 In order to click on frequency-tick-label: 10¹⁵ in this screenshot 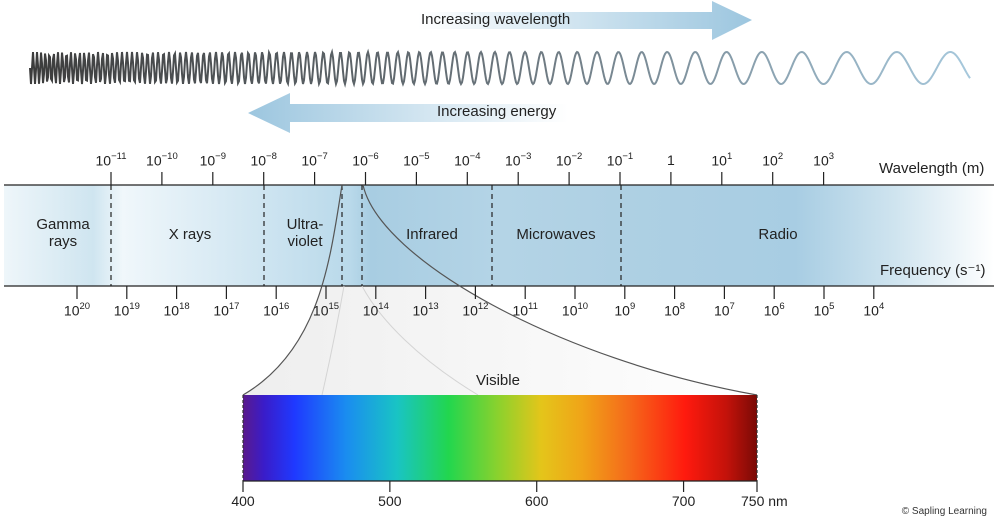, I will do `click(326, 310)`.